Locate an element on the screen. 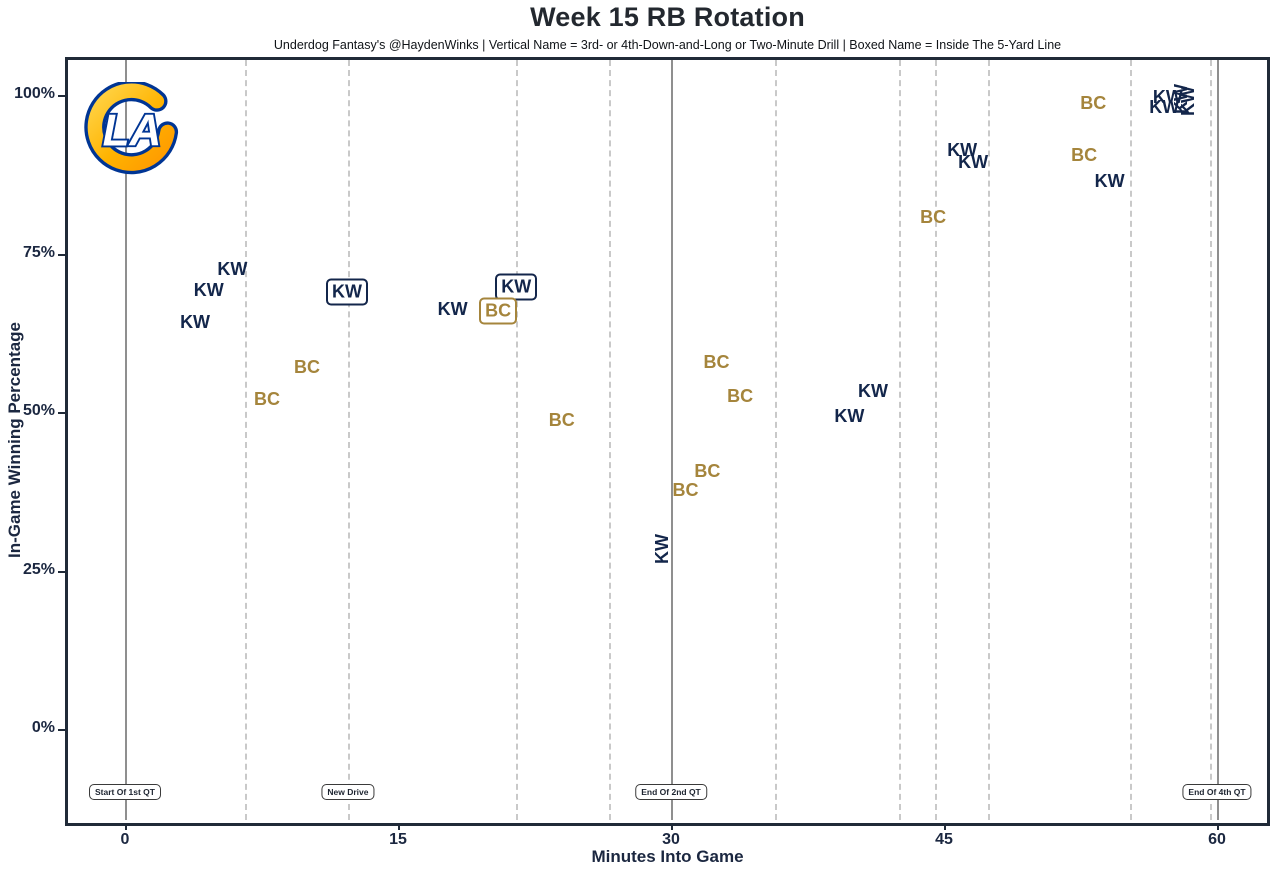  rams-team-logo: LA is located at coordinates (132, 131).